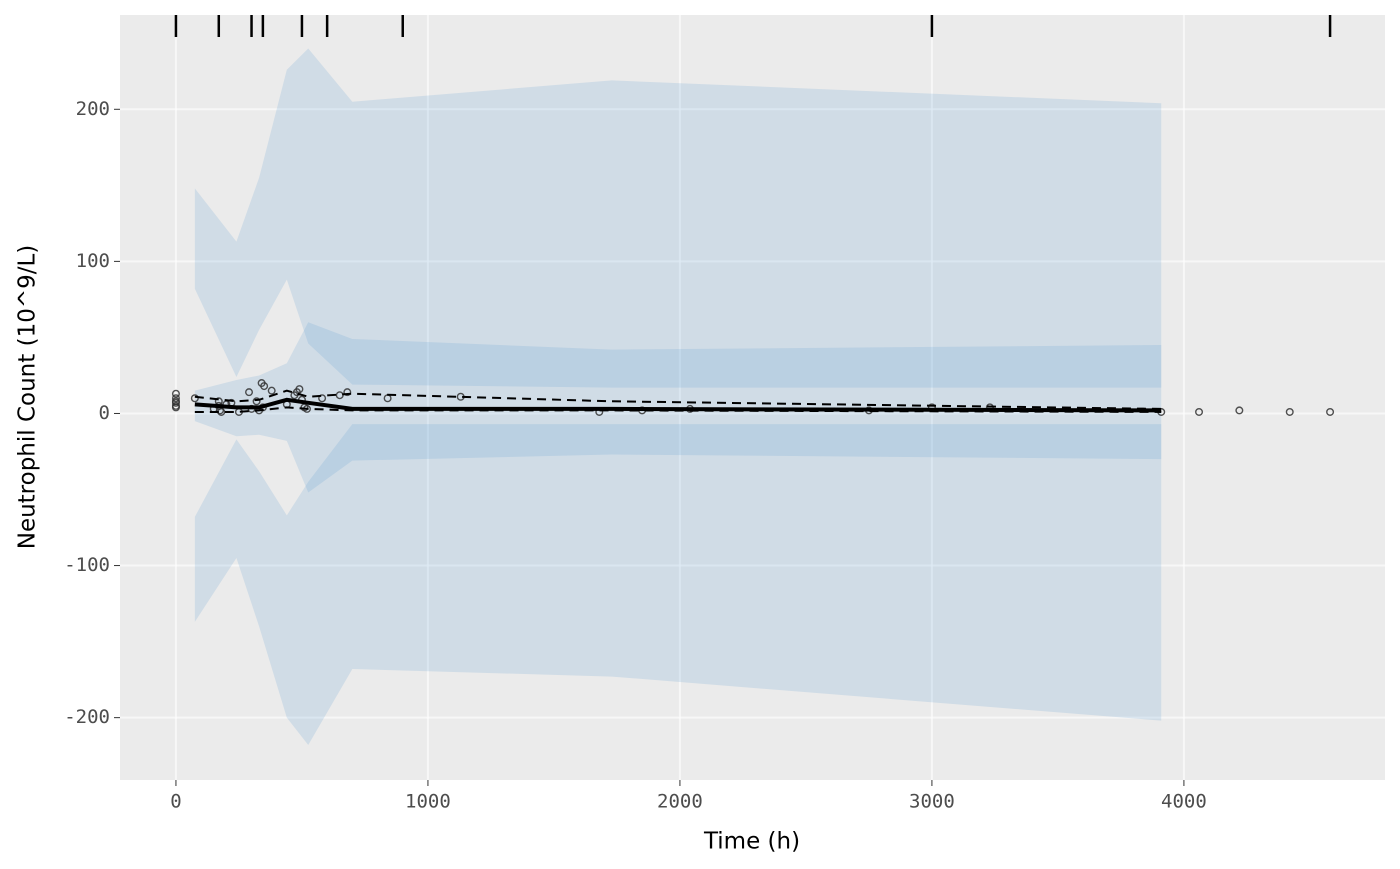 This screenshot has width=1400, height=869. I want to click on y-tick-label: -100, so click(87, 565).